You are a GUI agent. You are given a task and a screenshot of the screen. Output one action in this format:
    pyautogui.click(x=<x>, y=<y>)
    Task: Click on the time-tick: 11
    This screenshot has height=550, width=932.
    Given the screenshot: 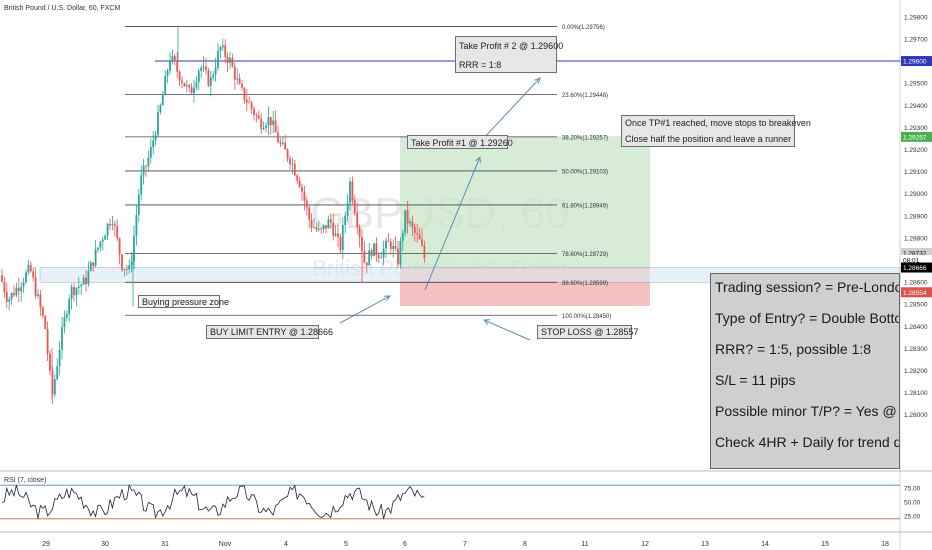 What is the action you would take?
    pyautogui.click(x=584, y=544)
    